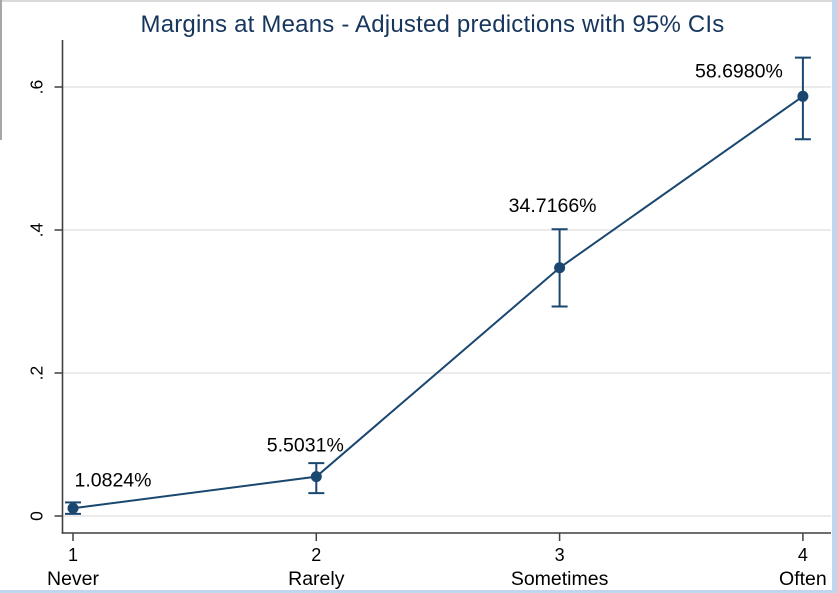 This screenshot has height=593, width=837. What do you see at coordinates (553, 206) in the screenshot?
I see `data-point-label: 34.7166%` at bounding box center [553, 206].